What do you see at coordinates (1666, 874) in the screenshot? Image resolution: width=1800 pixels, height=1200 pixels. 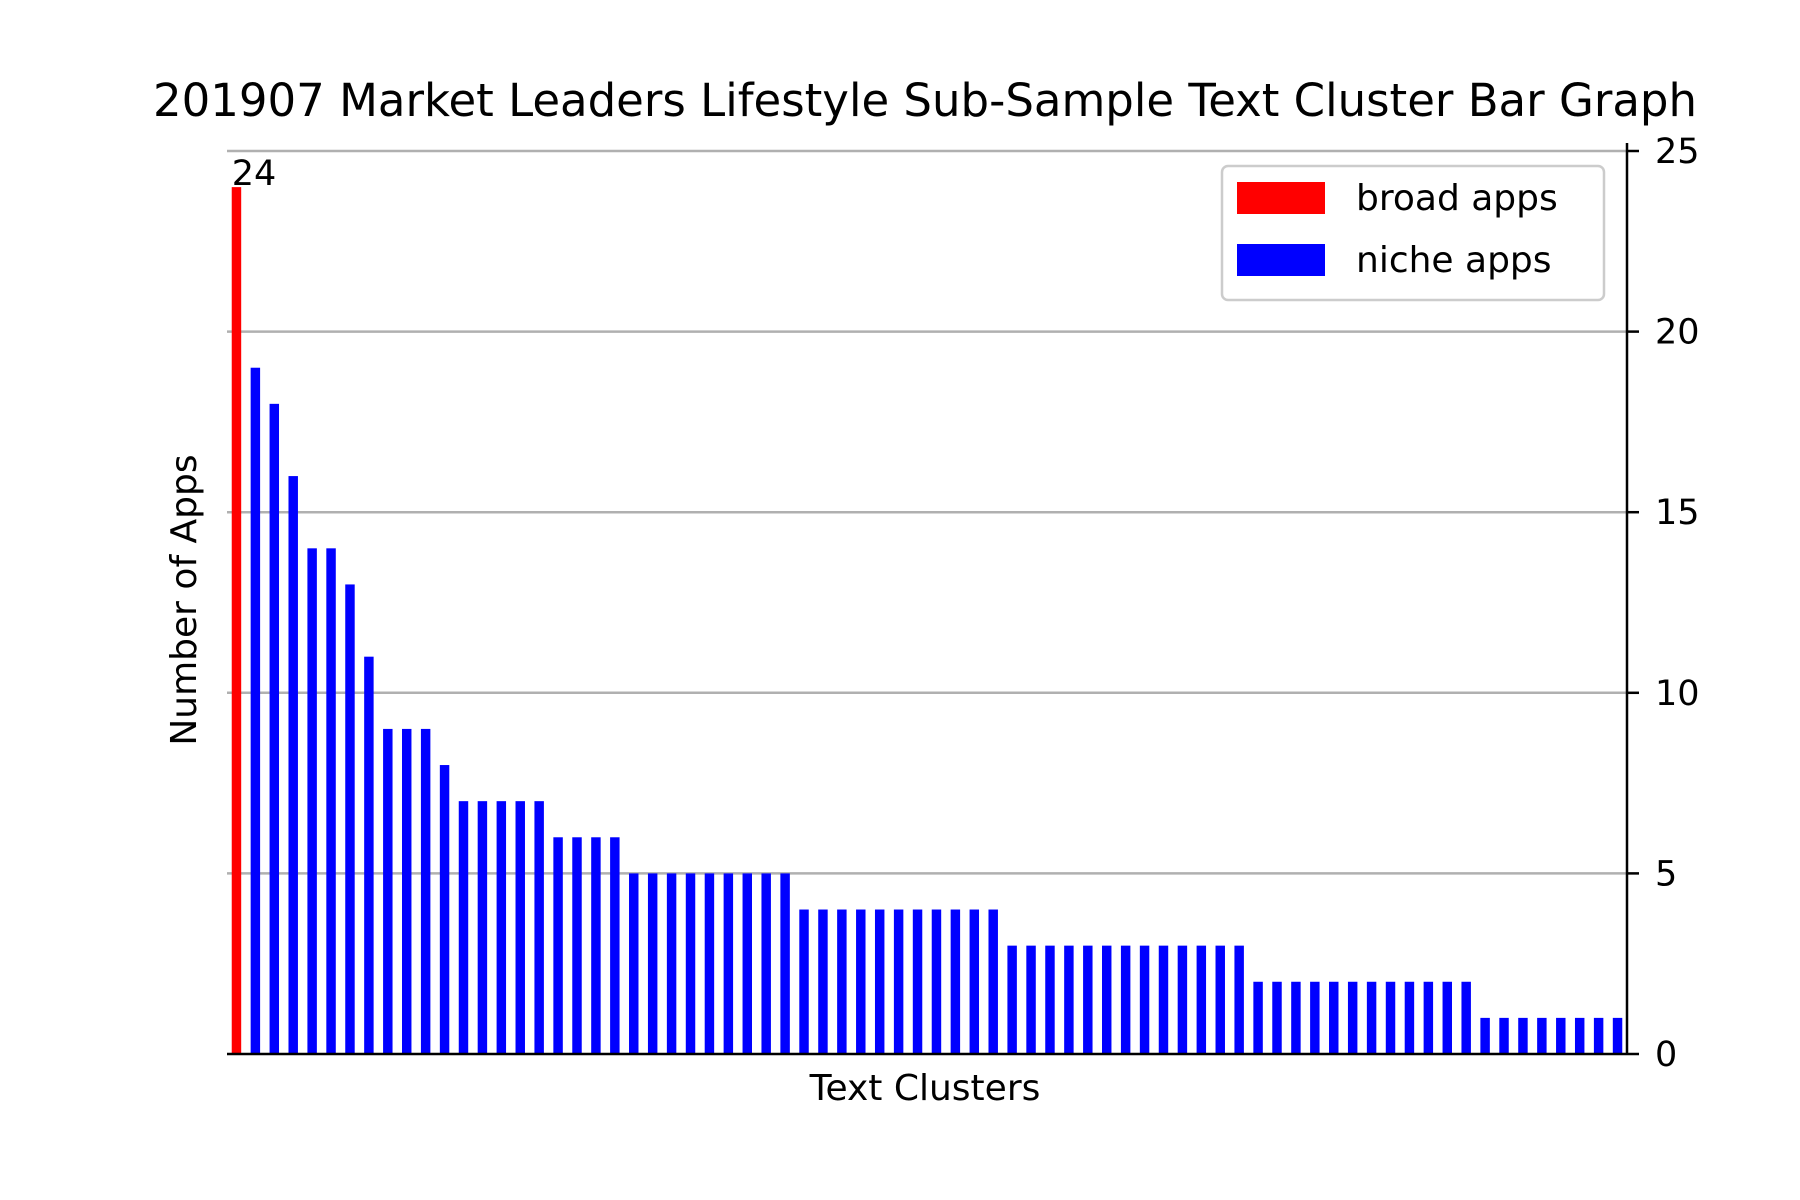 I see `y-tick-label-5: 5` at bounding box center [1666, 874].